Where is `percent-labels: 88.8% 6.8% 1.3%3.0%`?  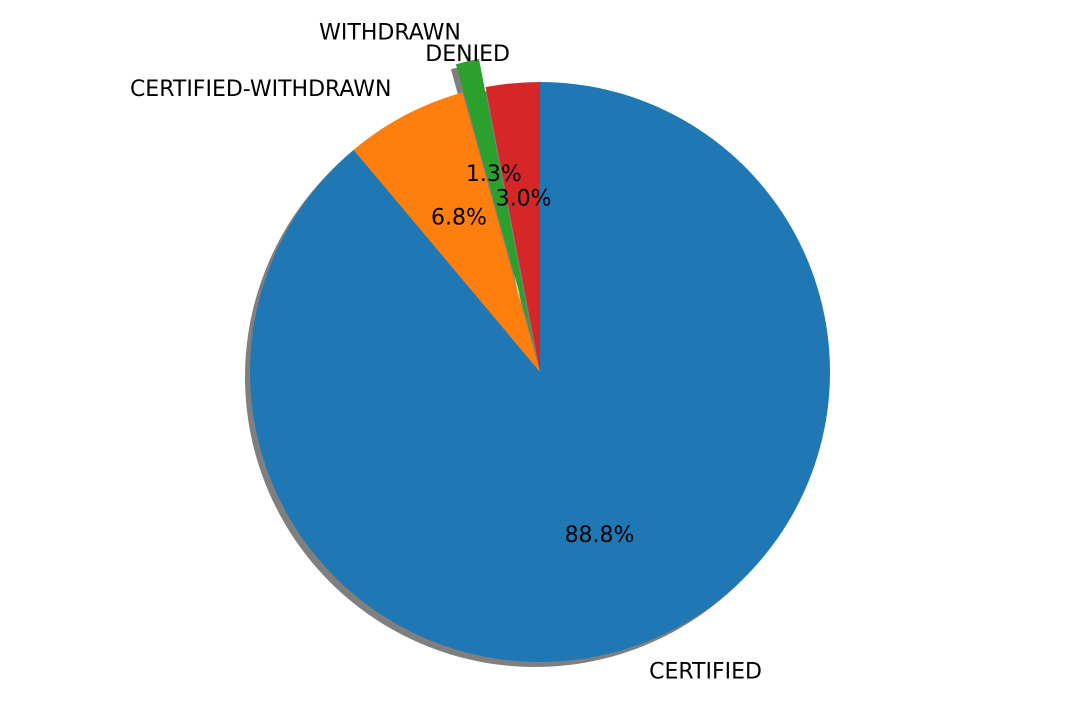 percent-labels: 88.8% 6.8% 1.3%3.0% is located at coordinates (532, 355).